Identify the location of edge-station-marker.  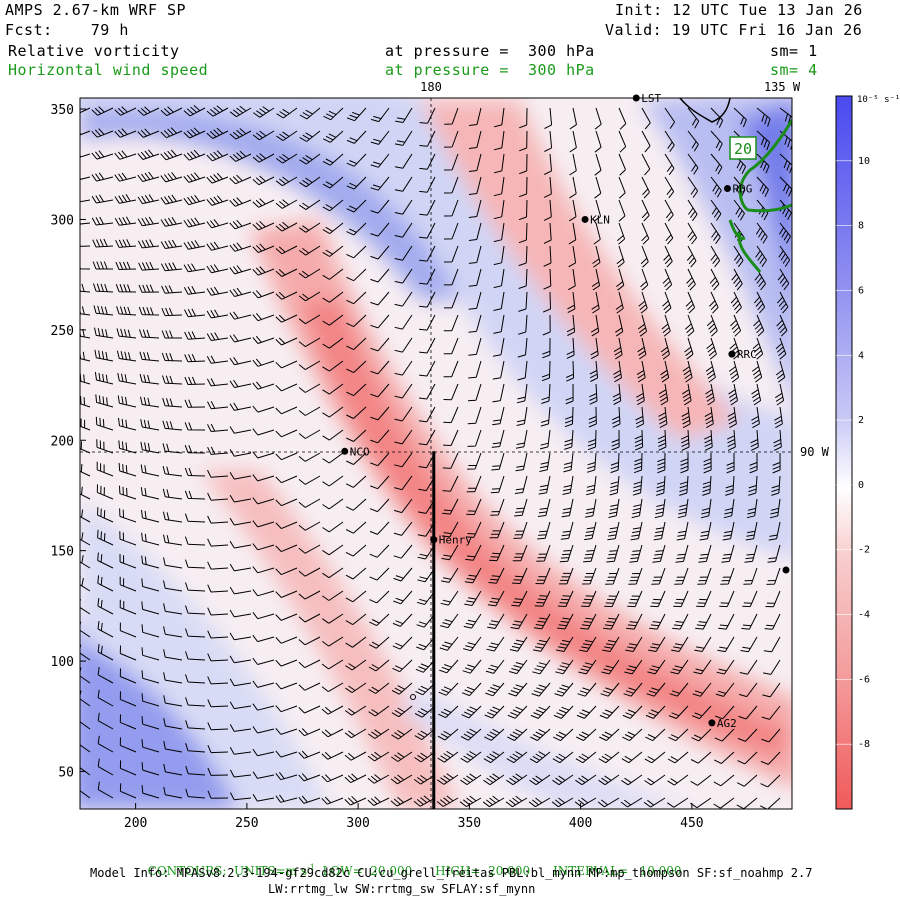
(786, 570).